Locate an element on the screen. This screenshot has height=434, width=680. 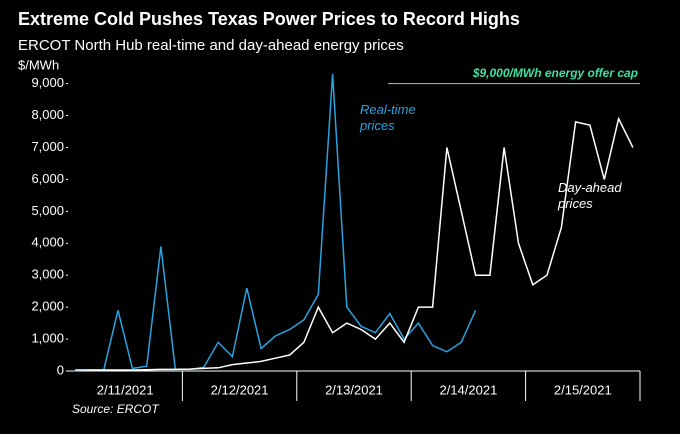
y-tick-label: 7,000 is located at coordinates (47, 146).